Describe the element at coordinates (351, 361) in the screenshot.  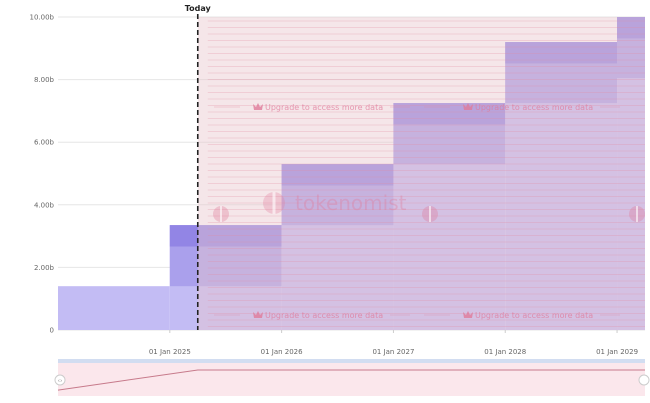
I see `navigator-scrollbar` at that location.